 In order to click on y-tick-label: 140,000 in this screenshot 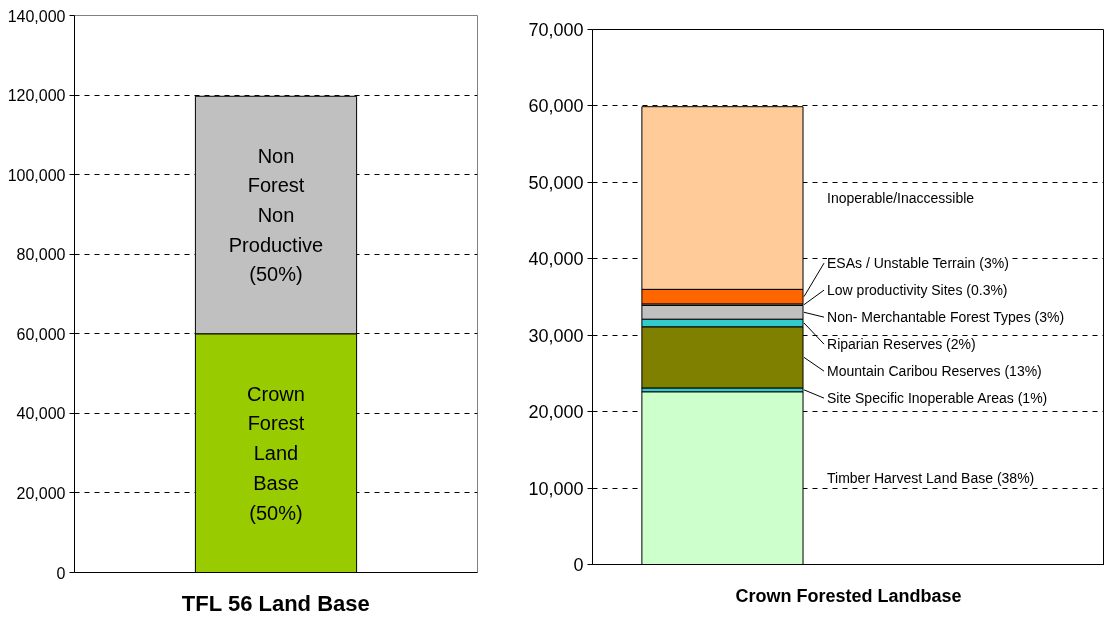, I will do `click(36, 16)`.